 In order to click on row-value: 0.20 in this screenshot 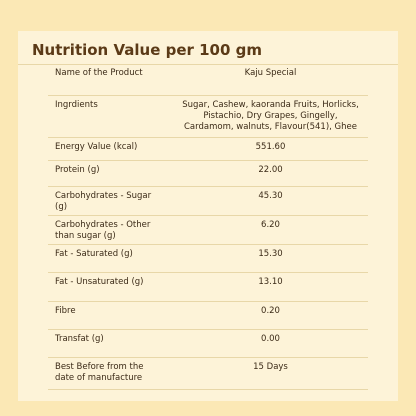, I will do `click(263, 315)`.